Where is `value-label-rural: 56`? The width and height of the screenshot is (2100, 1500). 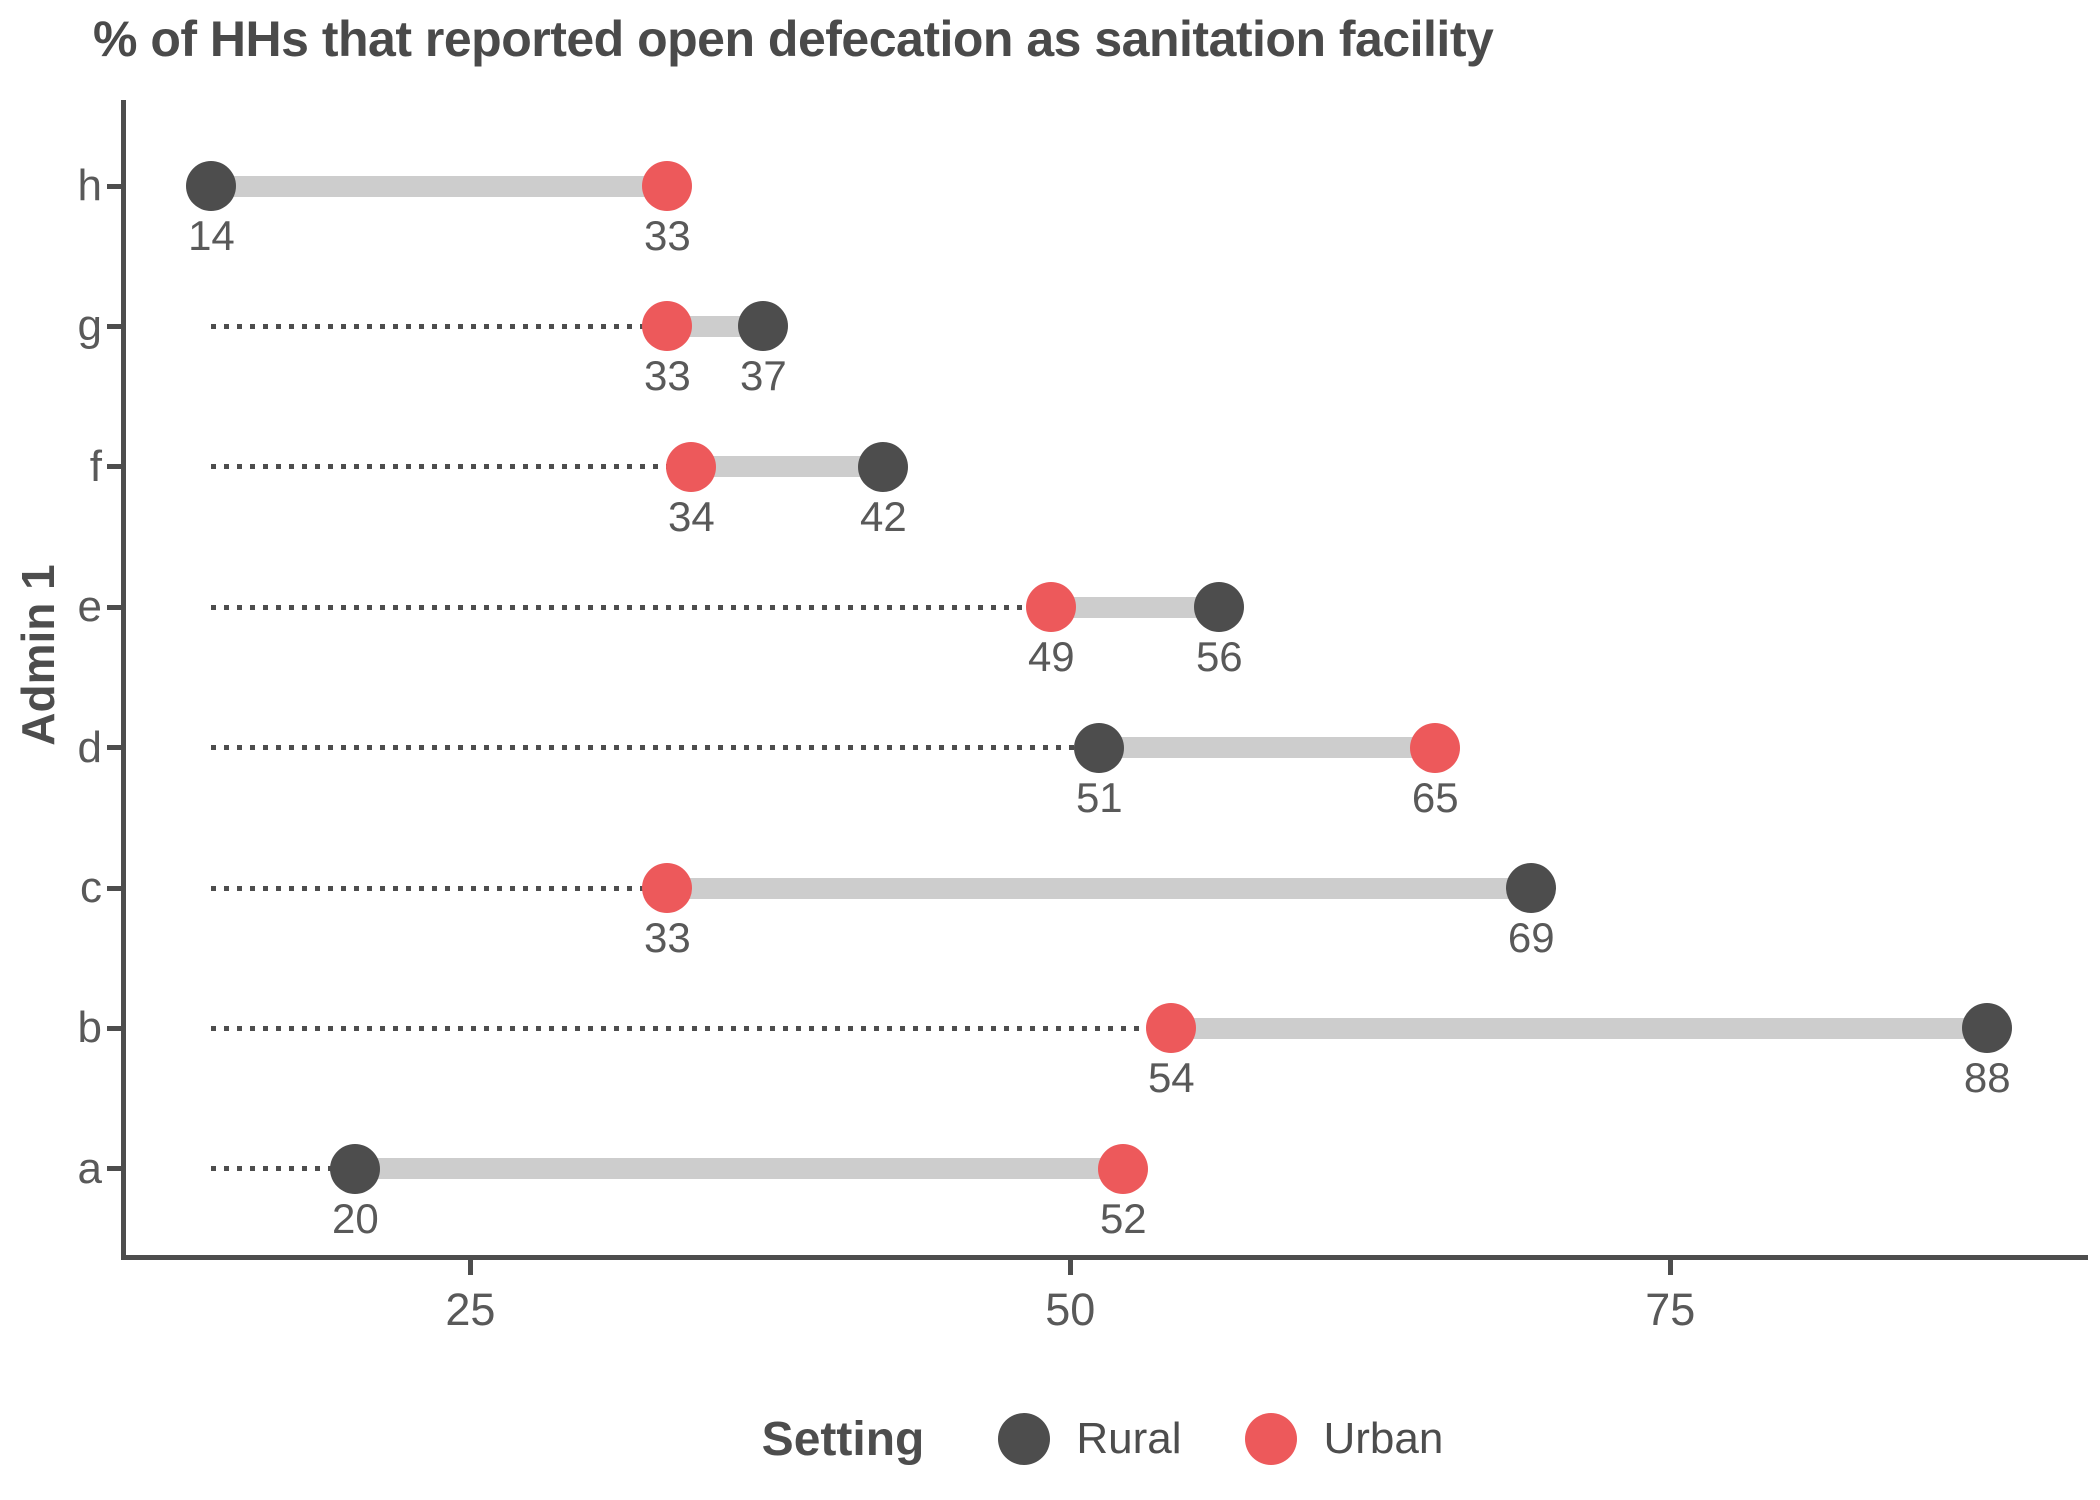 value-label-rural: 56 is located at coordinates (1219, 657).